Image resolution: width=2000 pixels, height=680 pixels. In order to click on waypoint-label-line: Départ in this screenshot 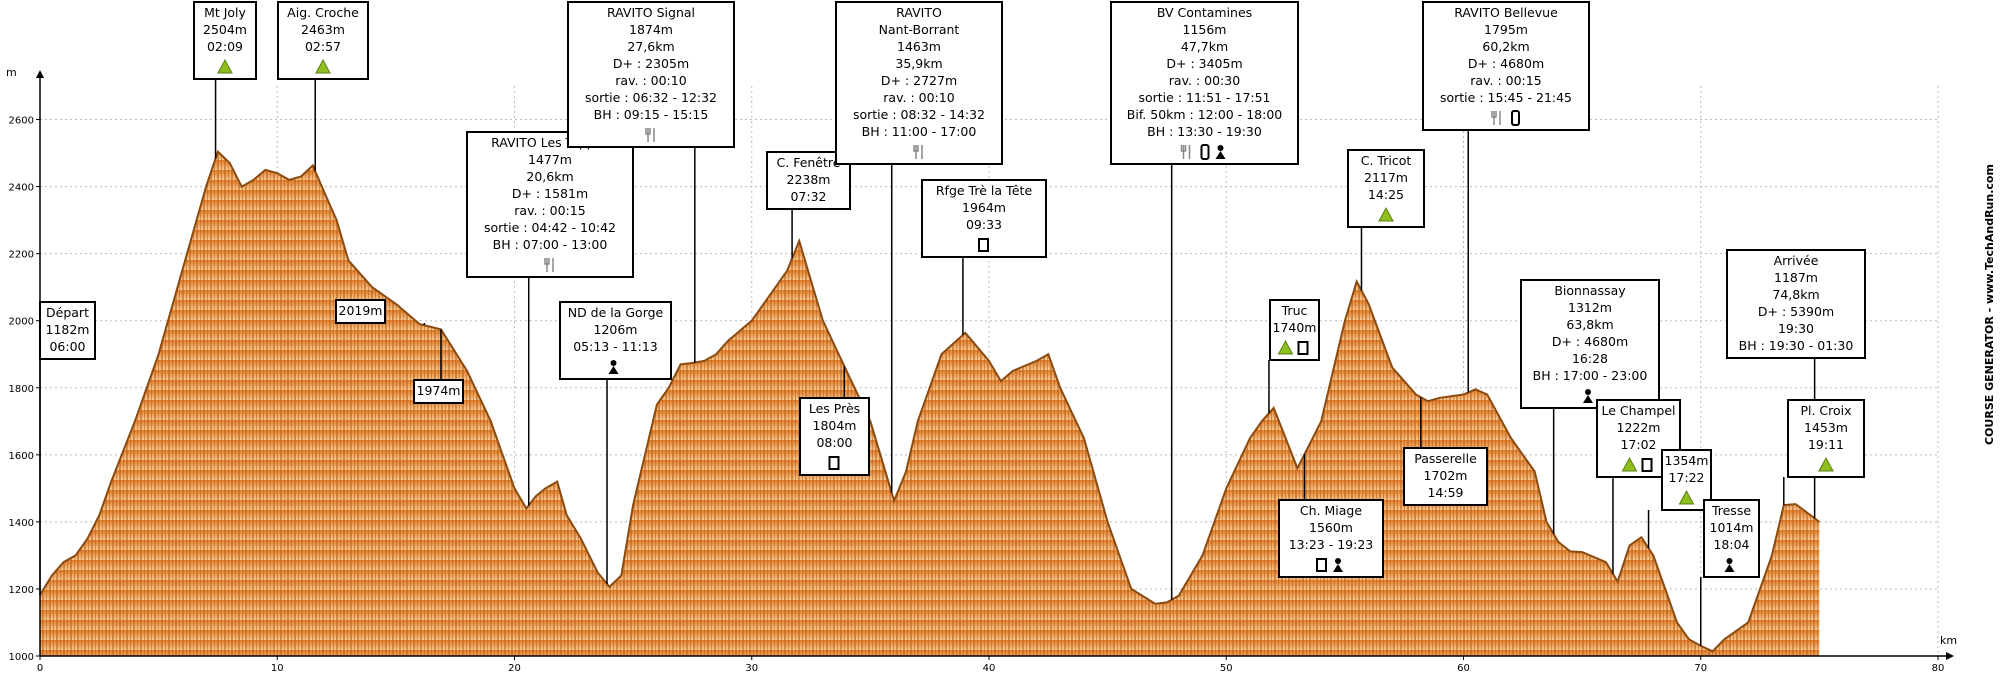, I will do `click(67, 312)`.